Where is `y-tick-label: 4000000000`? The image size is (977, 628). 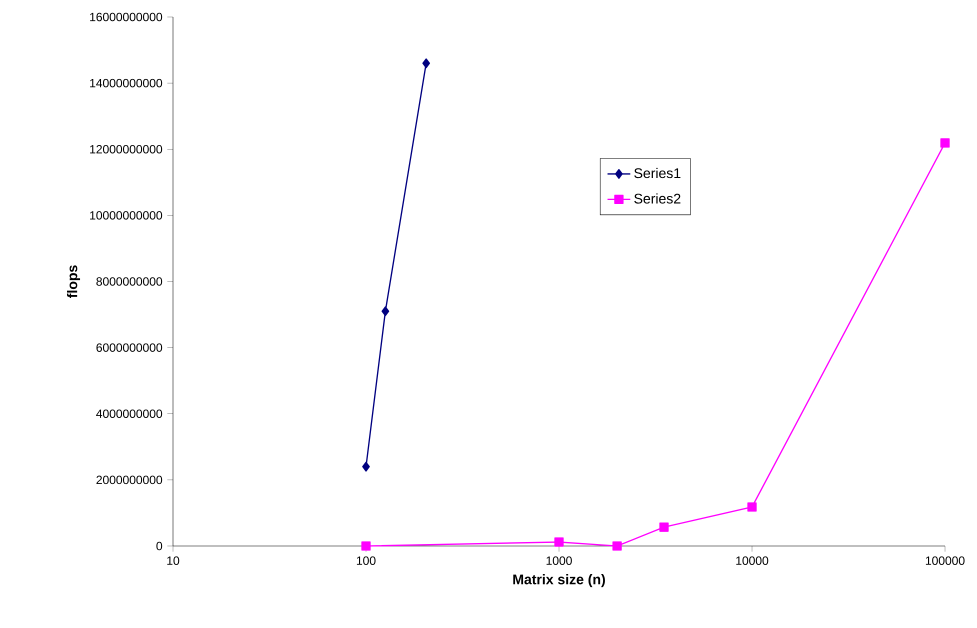 y-tick-label: 4000000000 is located at coordinates (129, 413).